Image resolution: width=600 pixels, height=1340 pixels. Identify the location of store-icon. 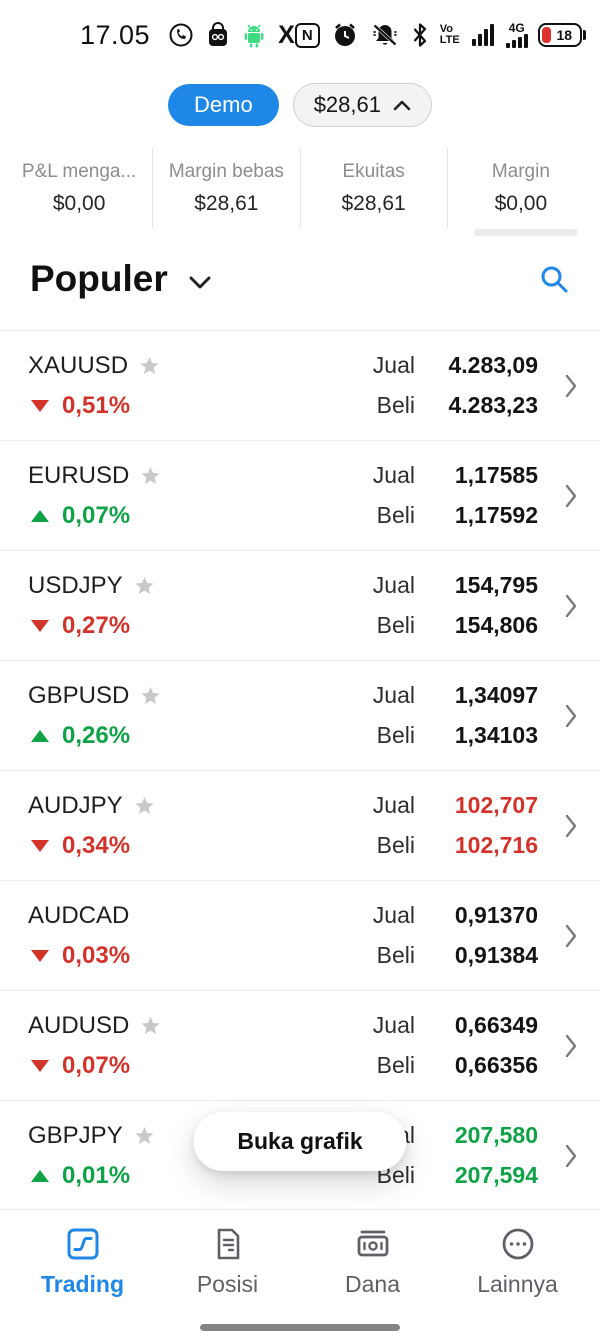
(218, 35).